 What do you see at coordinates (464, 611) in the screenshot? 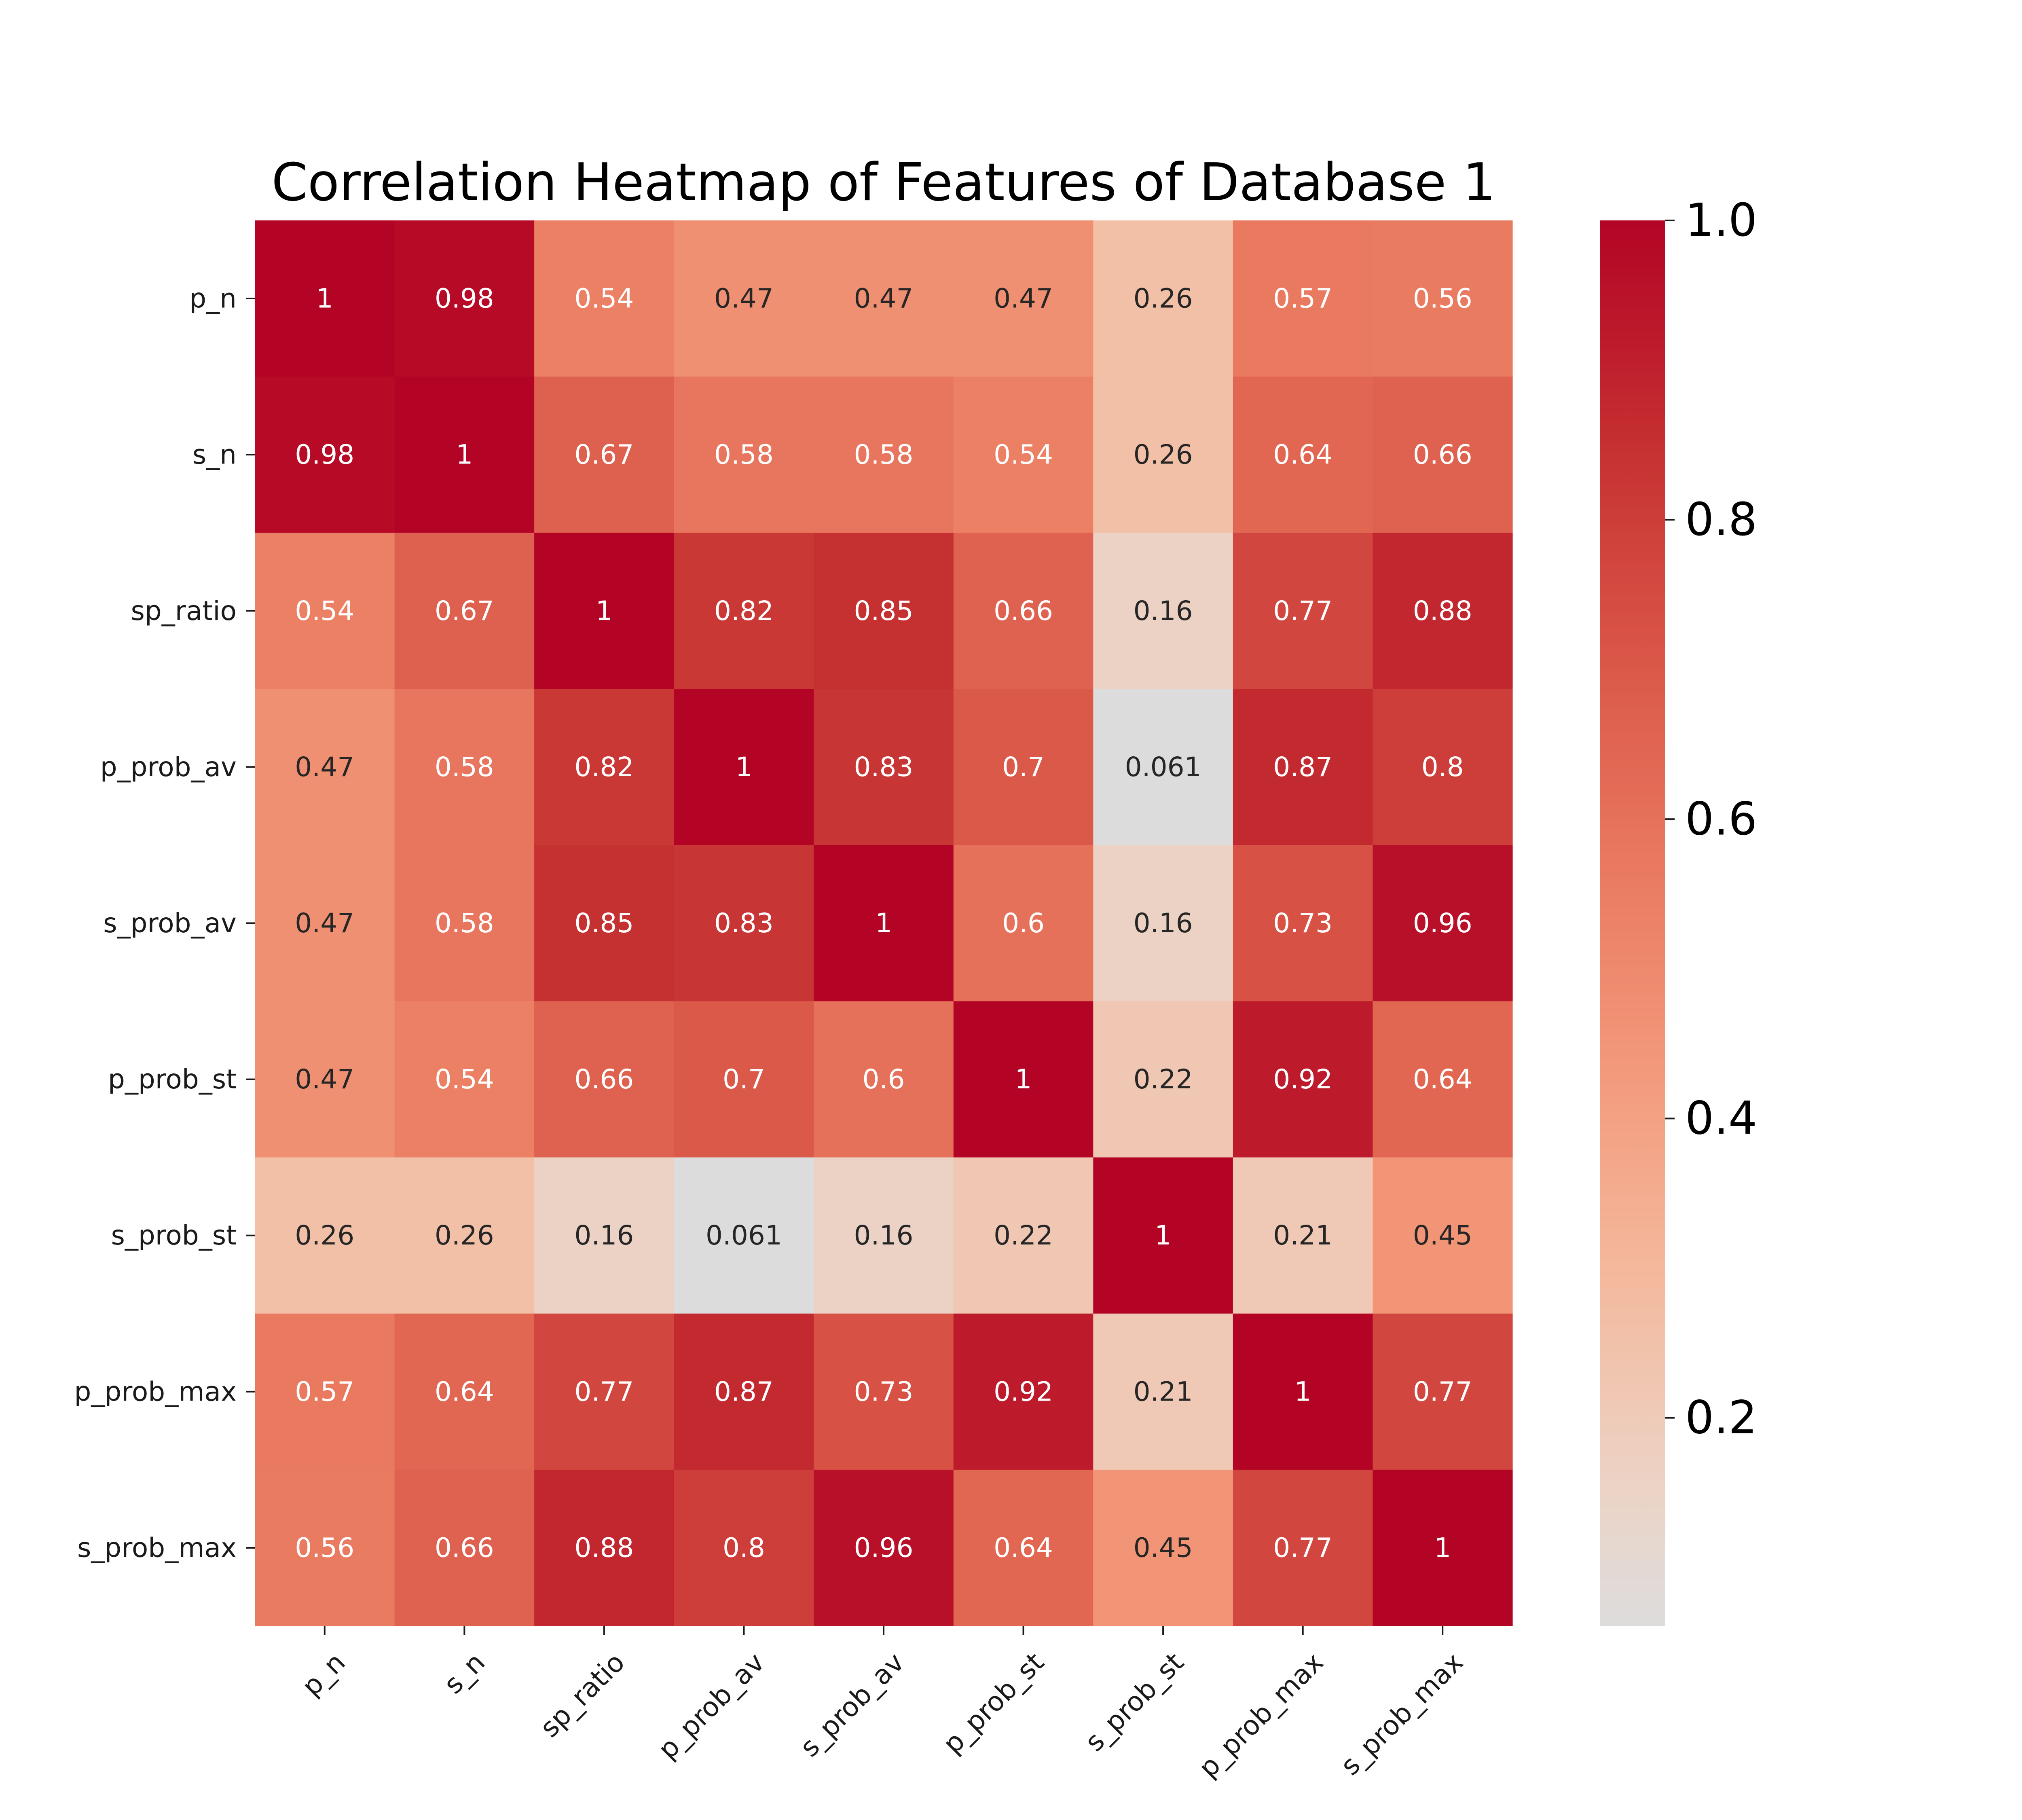
I see `heatmap-cell-sp_ratio-s_n` at bounding box center [464, 611].